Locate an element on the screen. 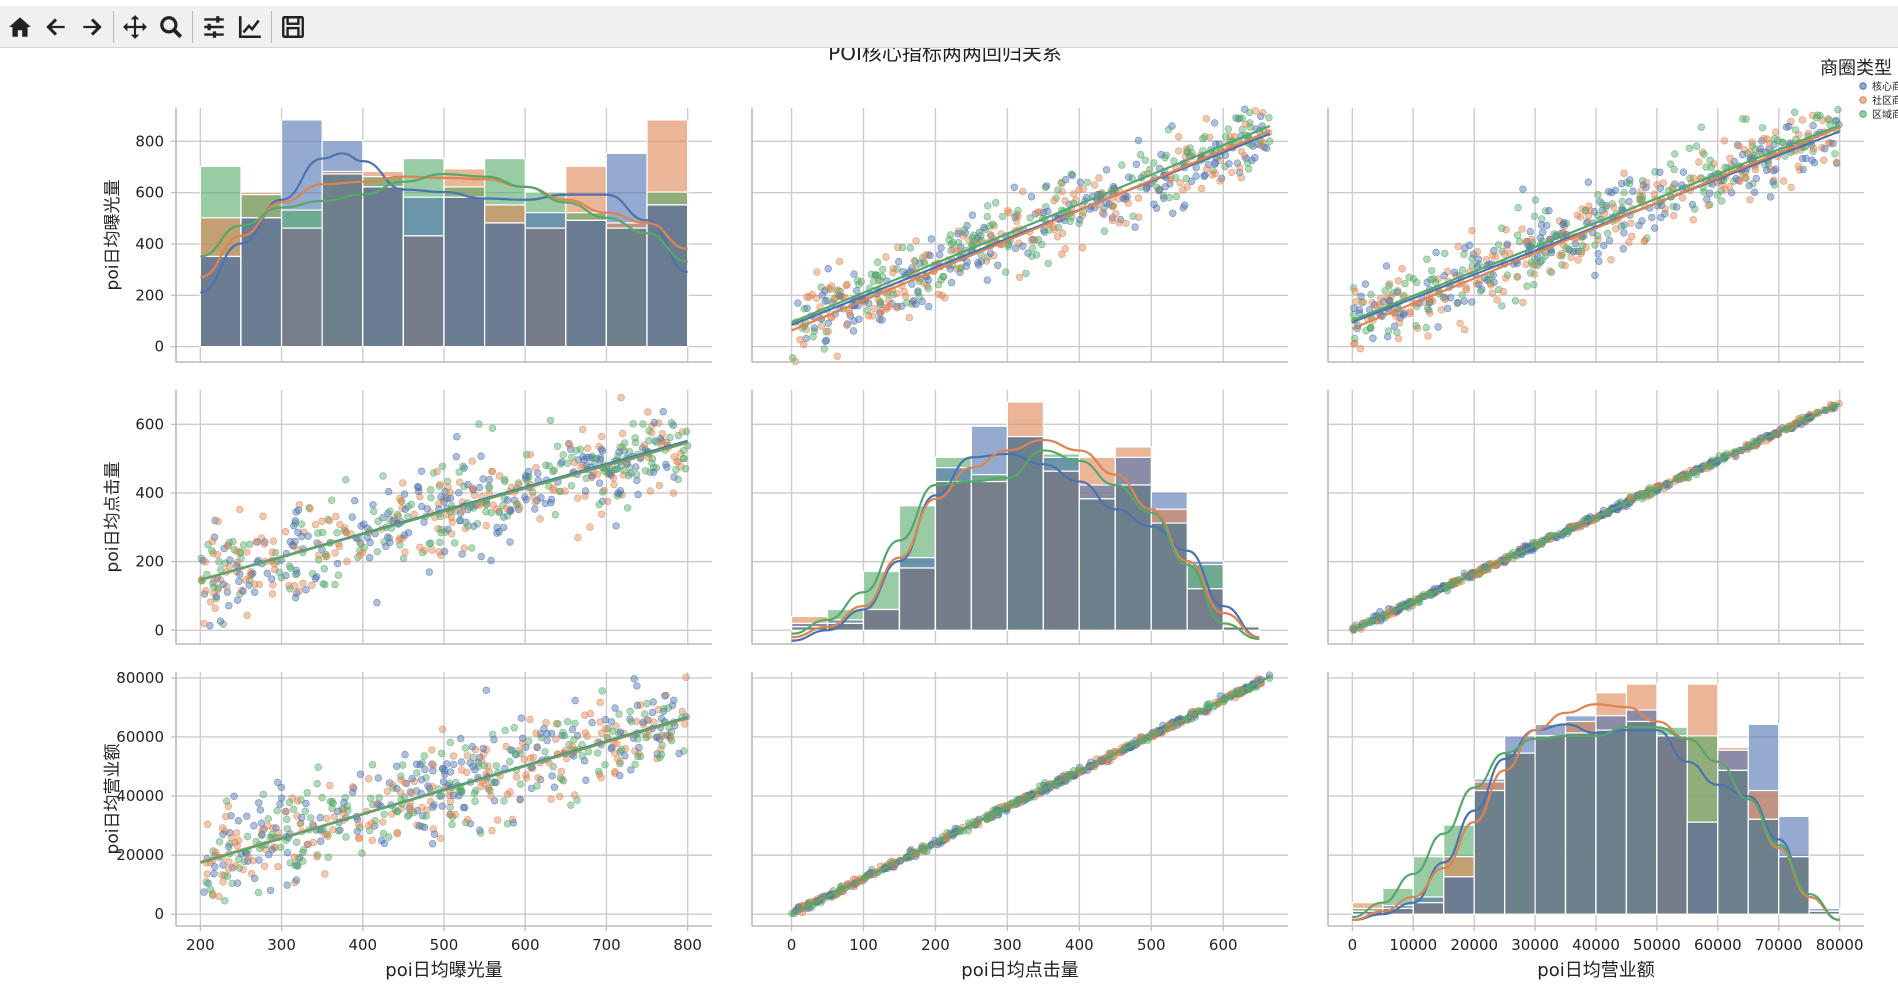  x-tick-label: 100 is located at coordinates (863, 945).